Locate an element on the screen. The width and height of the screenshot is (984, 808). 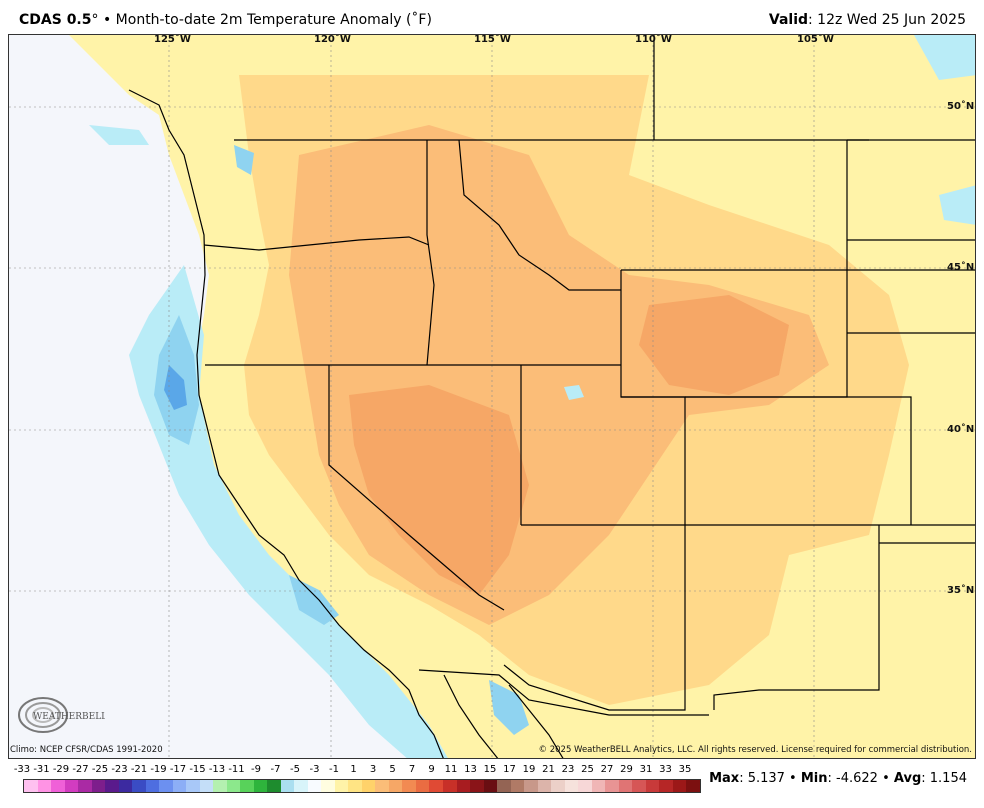
colorbar-tick-label: -31 is located at coordinates (41, 769).